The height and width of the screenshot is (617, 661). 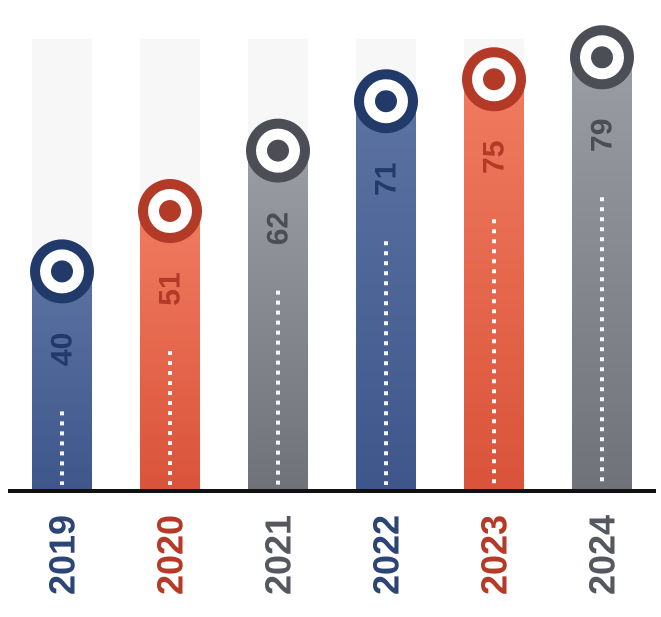 I want to click on category-label-2020: 2020, so click(x=170, y=555).